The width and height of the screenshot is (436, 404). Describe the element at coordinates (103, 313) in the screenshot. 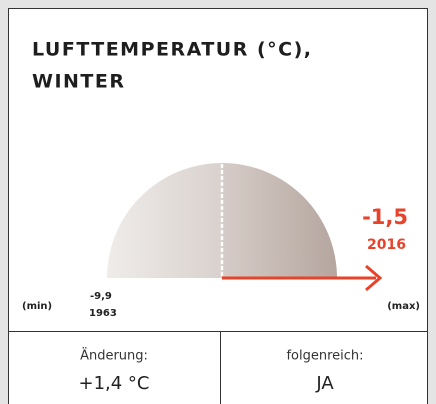

I see `min-year: 1963` at that location.